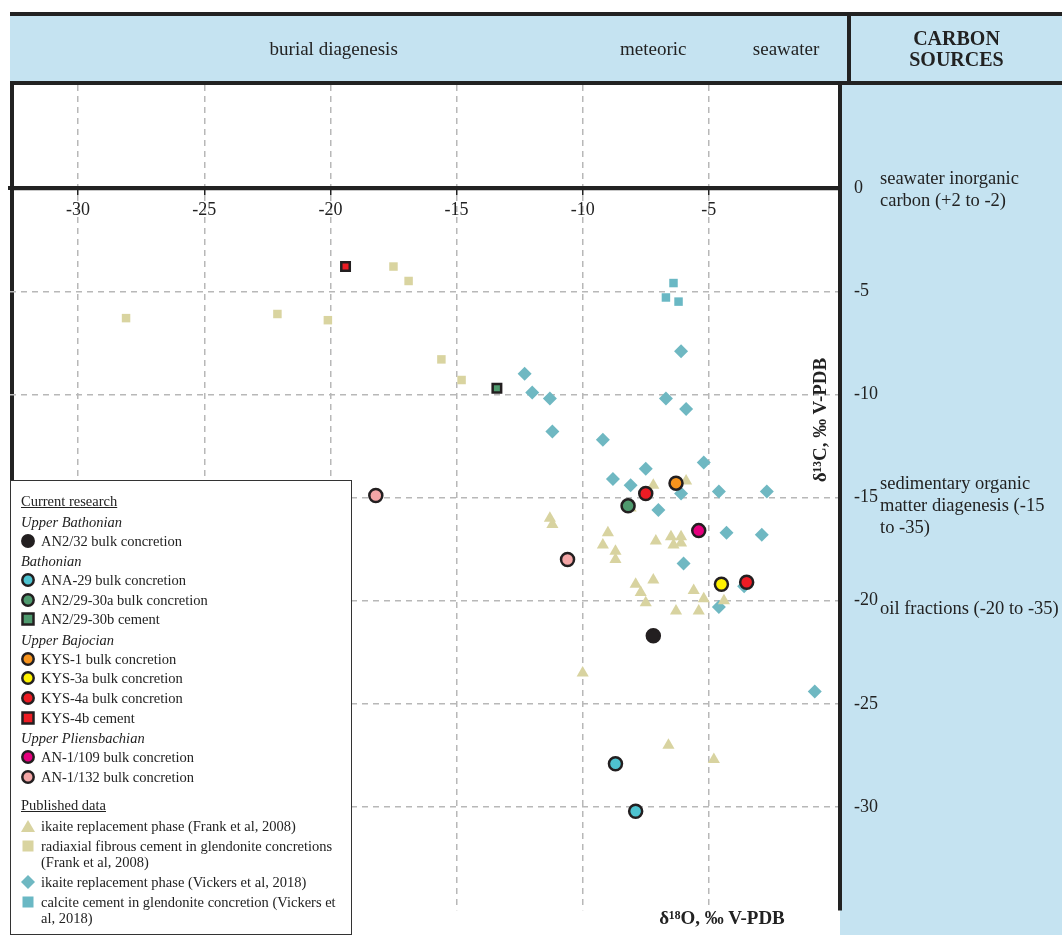 Image resolution: width=1062 pixels, height=935 pixels. Describe the element at coordinates (174, 882) in the screenshot. I see `legend-label: ikaite replacement phase (Vickers et al, 2018)` at that location.